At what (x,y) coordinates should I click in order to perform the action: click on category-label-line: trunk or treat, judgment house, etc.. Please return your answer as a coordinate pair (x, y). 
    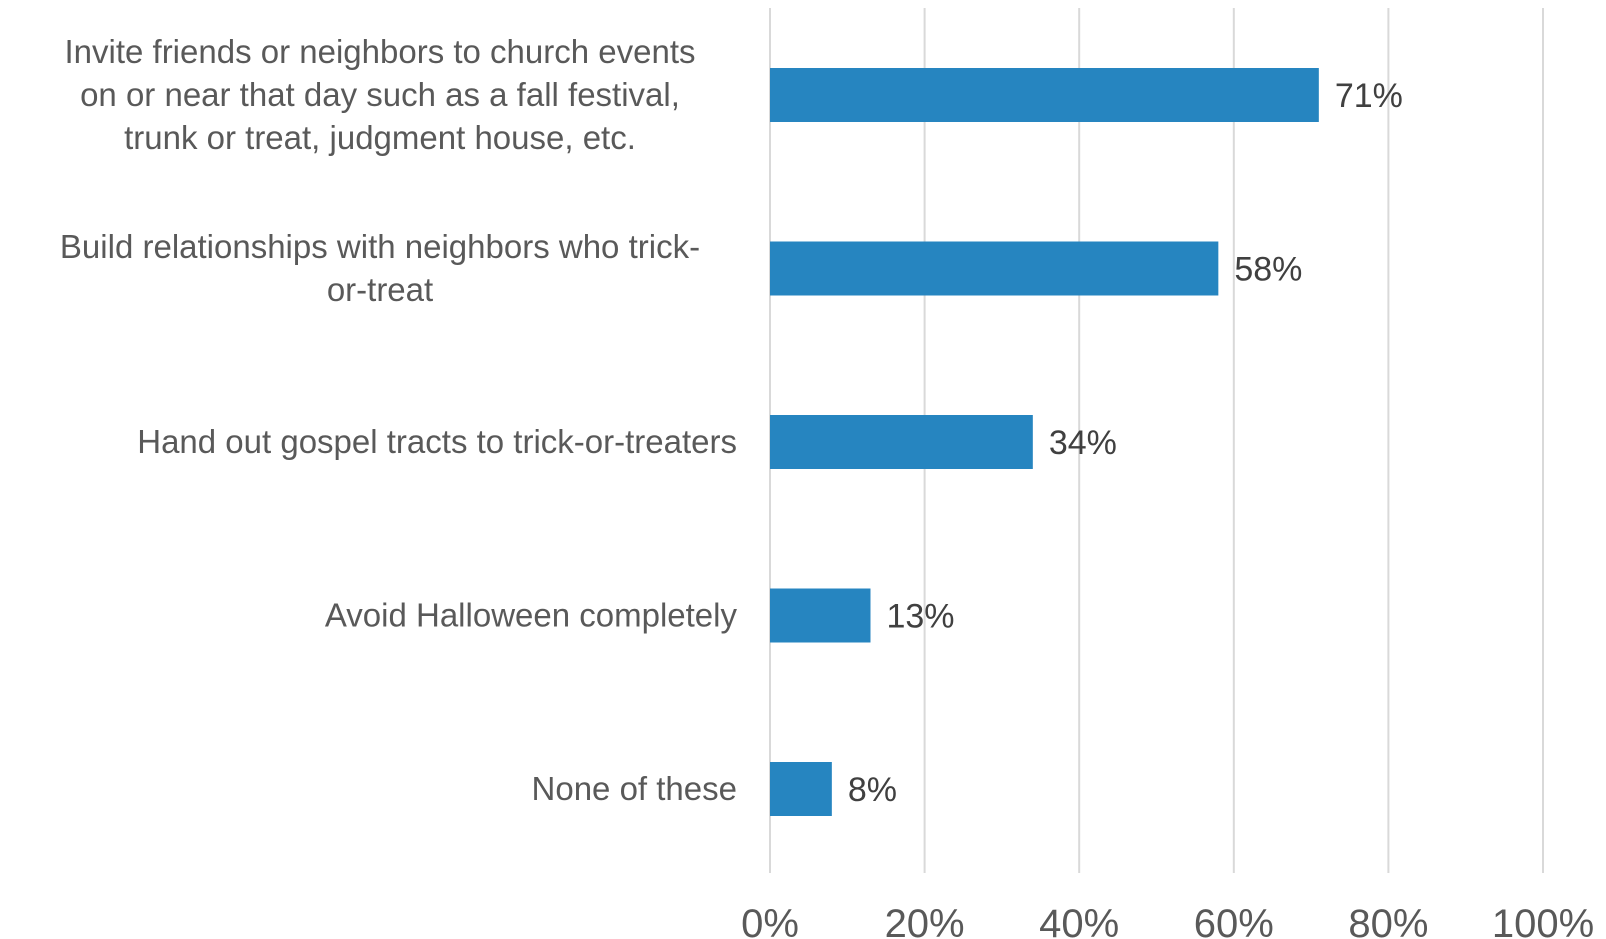
    Looking at the image, I should click on (380, 137).